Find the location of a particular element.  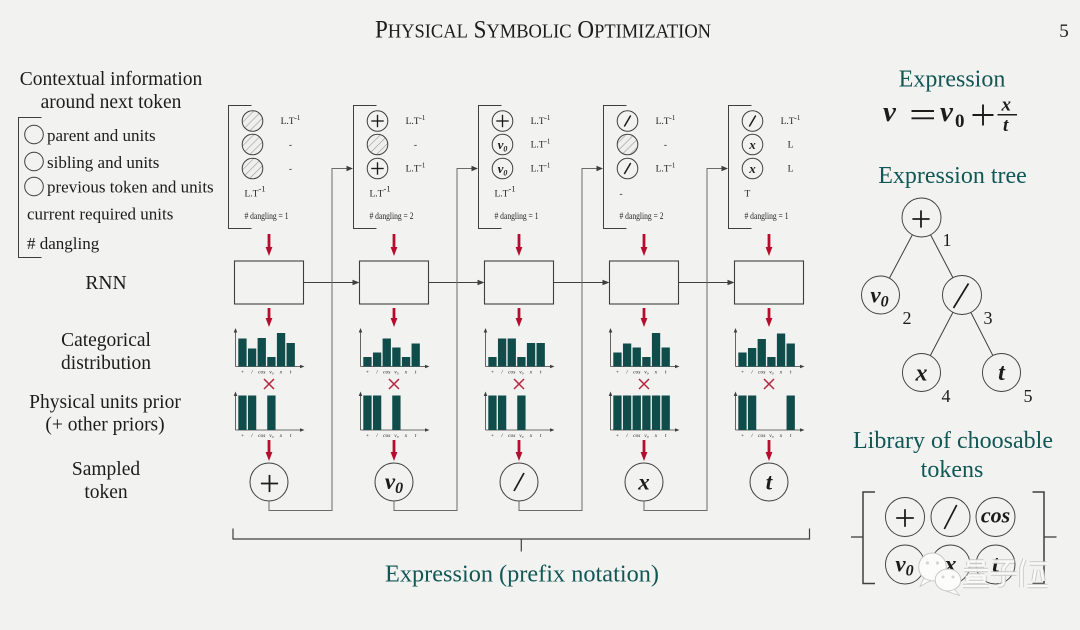

svg-text: Categorical is located at coordinates (106, 340).